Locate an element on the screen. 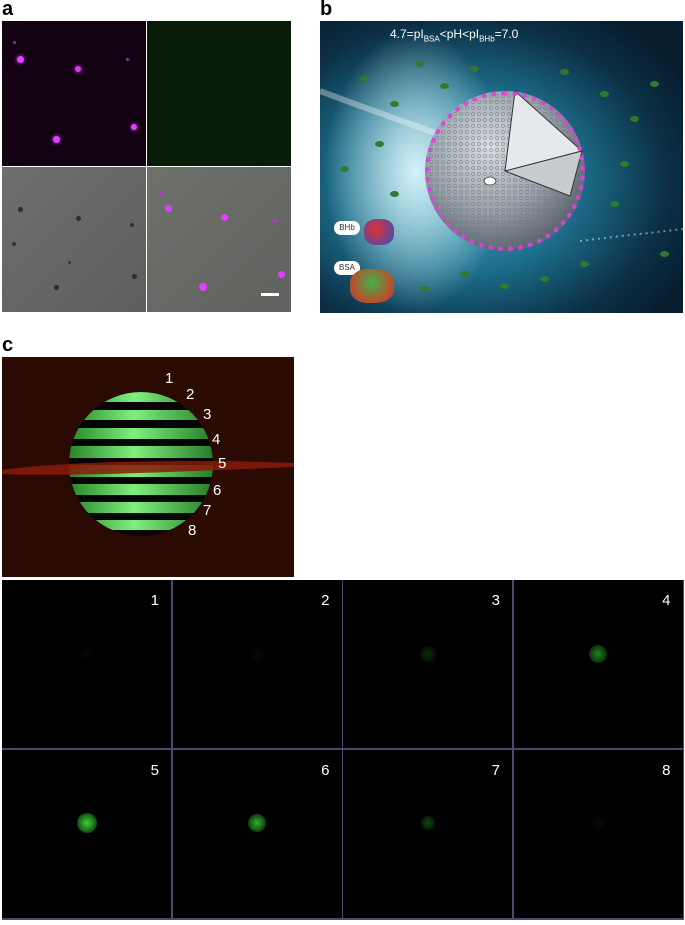  legend-bsa-label: BSA is located at coordinates (346, 267).